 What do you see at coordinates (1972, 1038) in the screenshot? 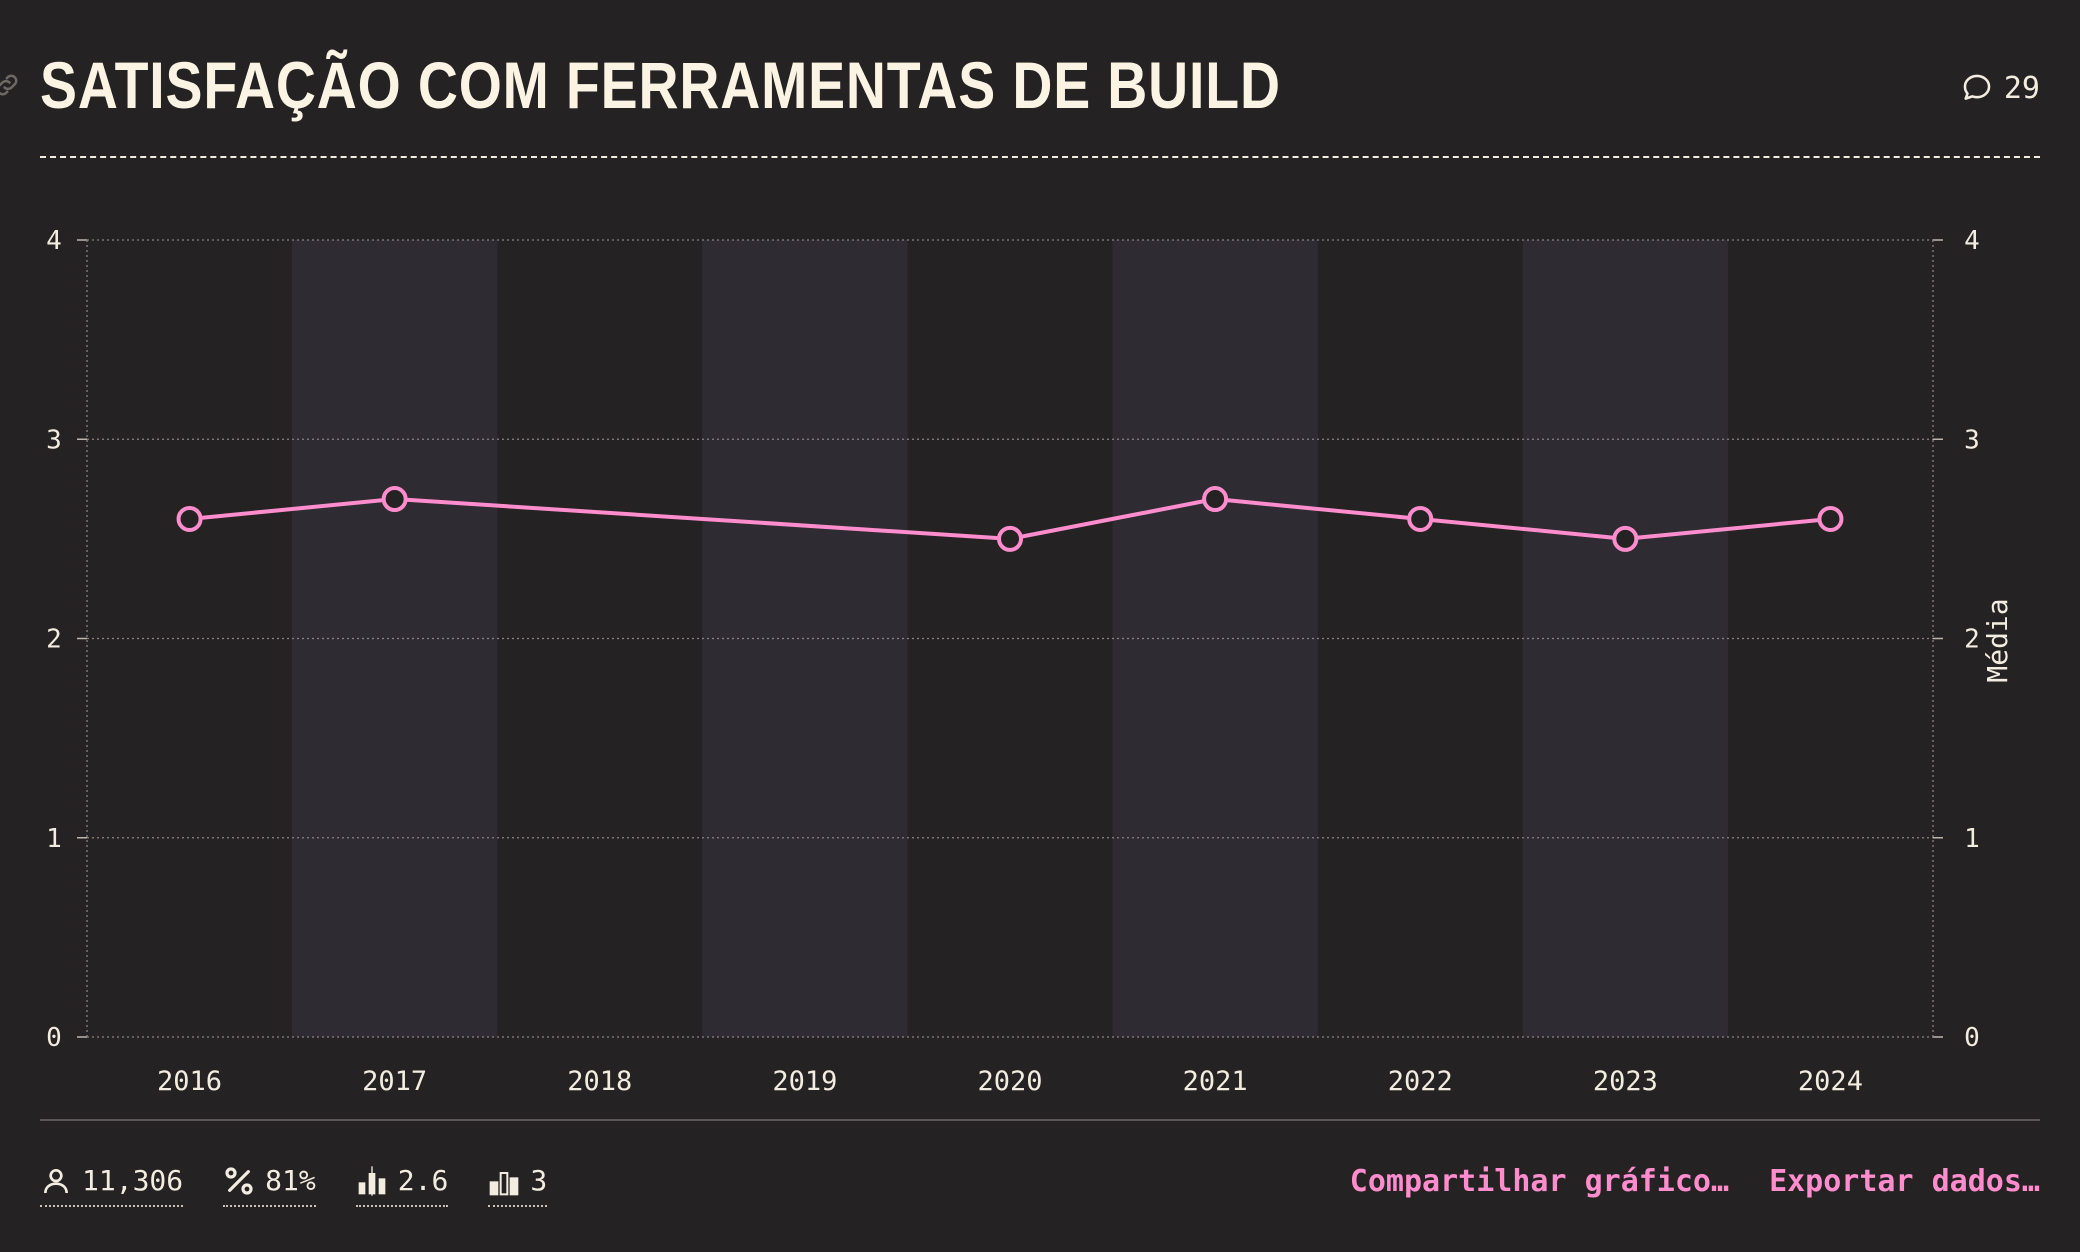
I see `y-tick-label-right: 0` at bounding box center [1972, 1038].